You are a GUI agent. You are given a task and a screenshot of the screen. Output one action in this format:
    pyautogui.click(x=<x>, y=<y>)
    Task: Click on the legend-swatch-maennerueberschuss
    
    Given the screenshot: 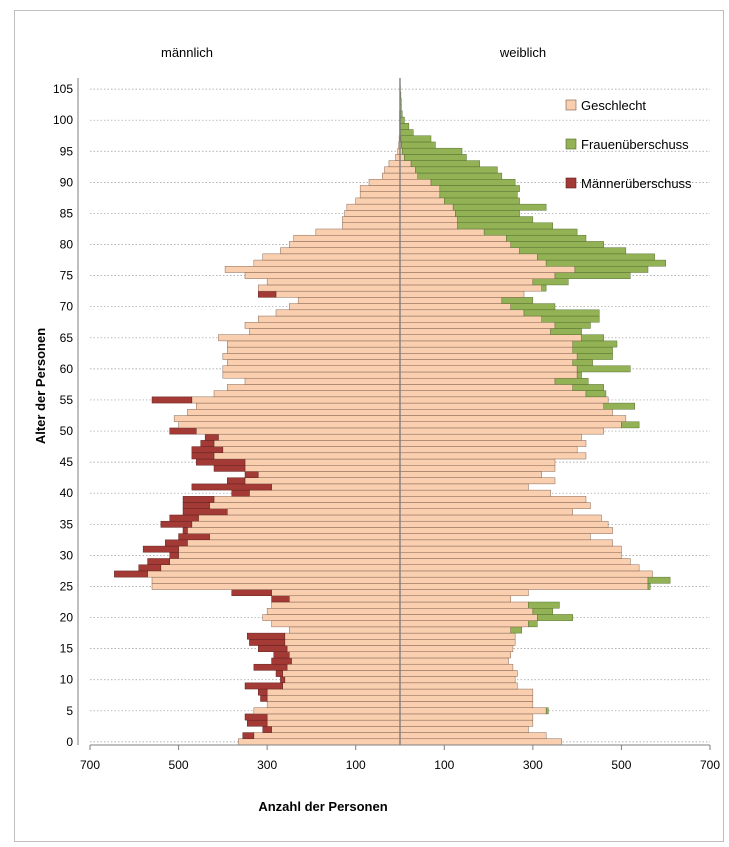 What is the action you would take?
    pyautogui.click(x=571, y=183)
    